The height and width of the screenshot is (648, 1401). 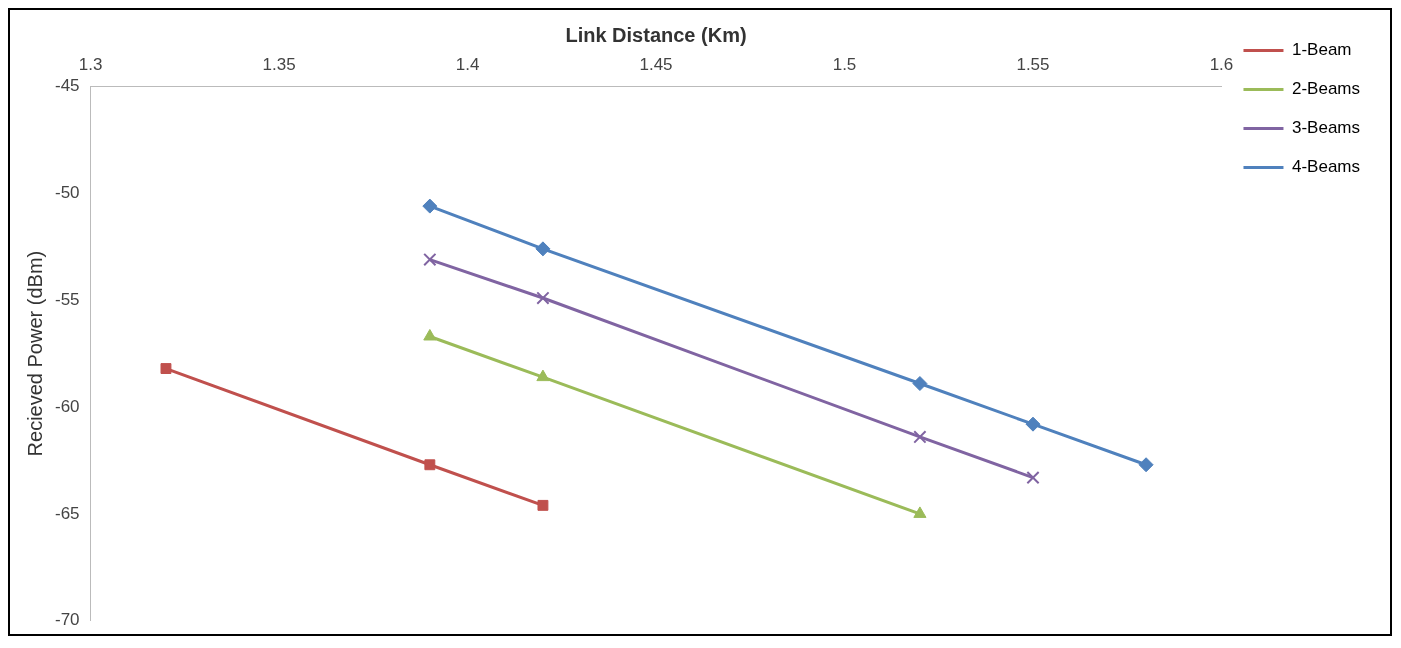 What do you see at coordinates (1321, 50) in the screenshot?
I see `legend-label: 1-Beam` at bounding box center [1321, 50].